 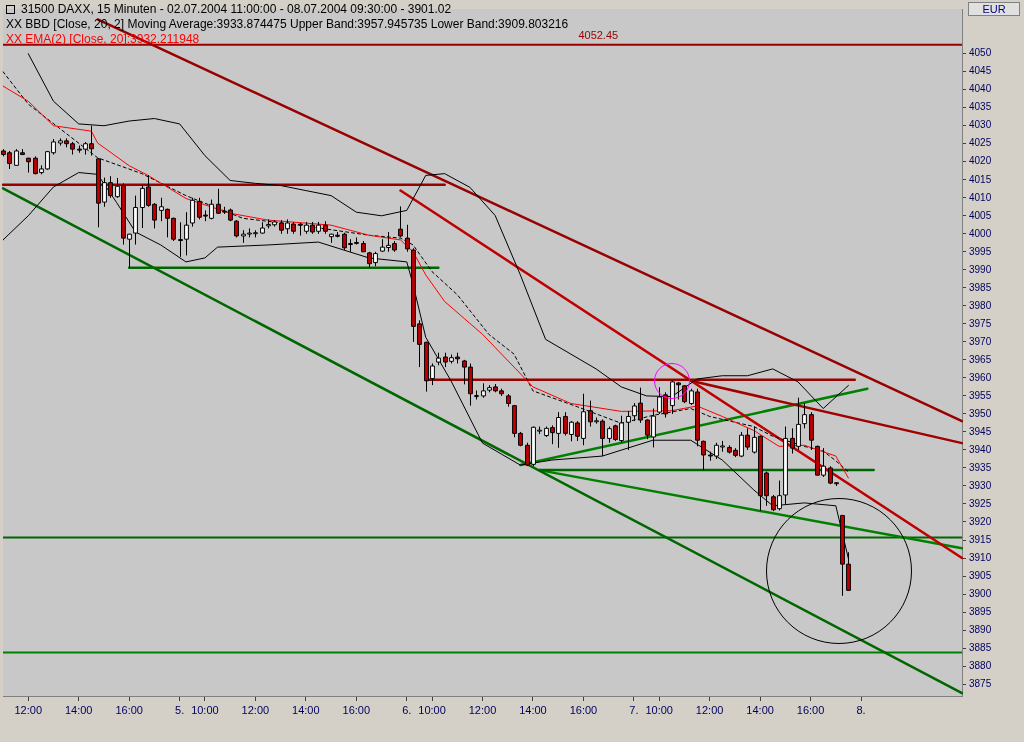 I want to click on y-tick-label: 4030, so click(x=980, y=125).